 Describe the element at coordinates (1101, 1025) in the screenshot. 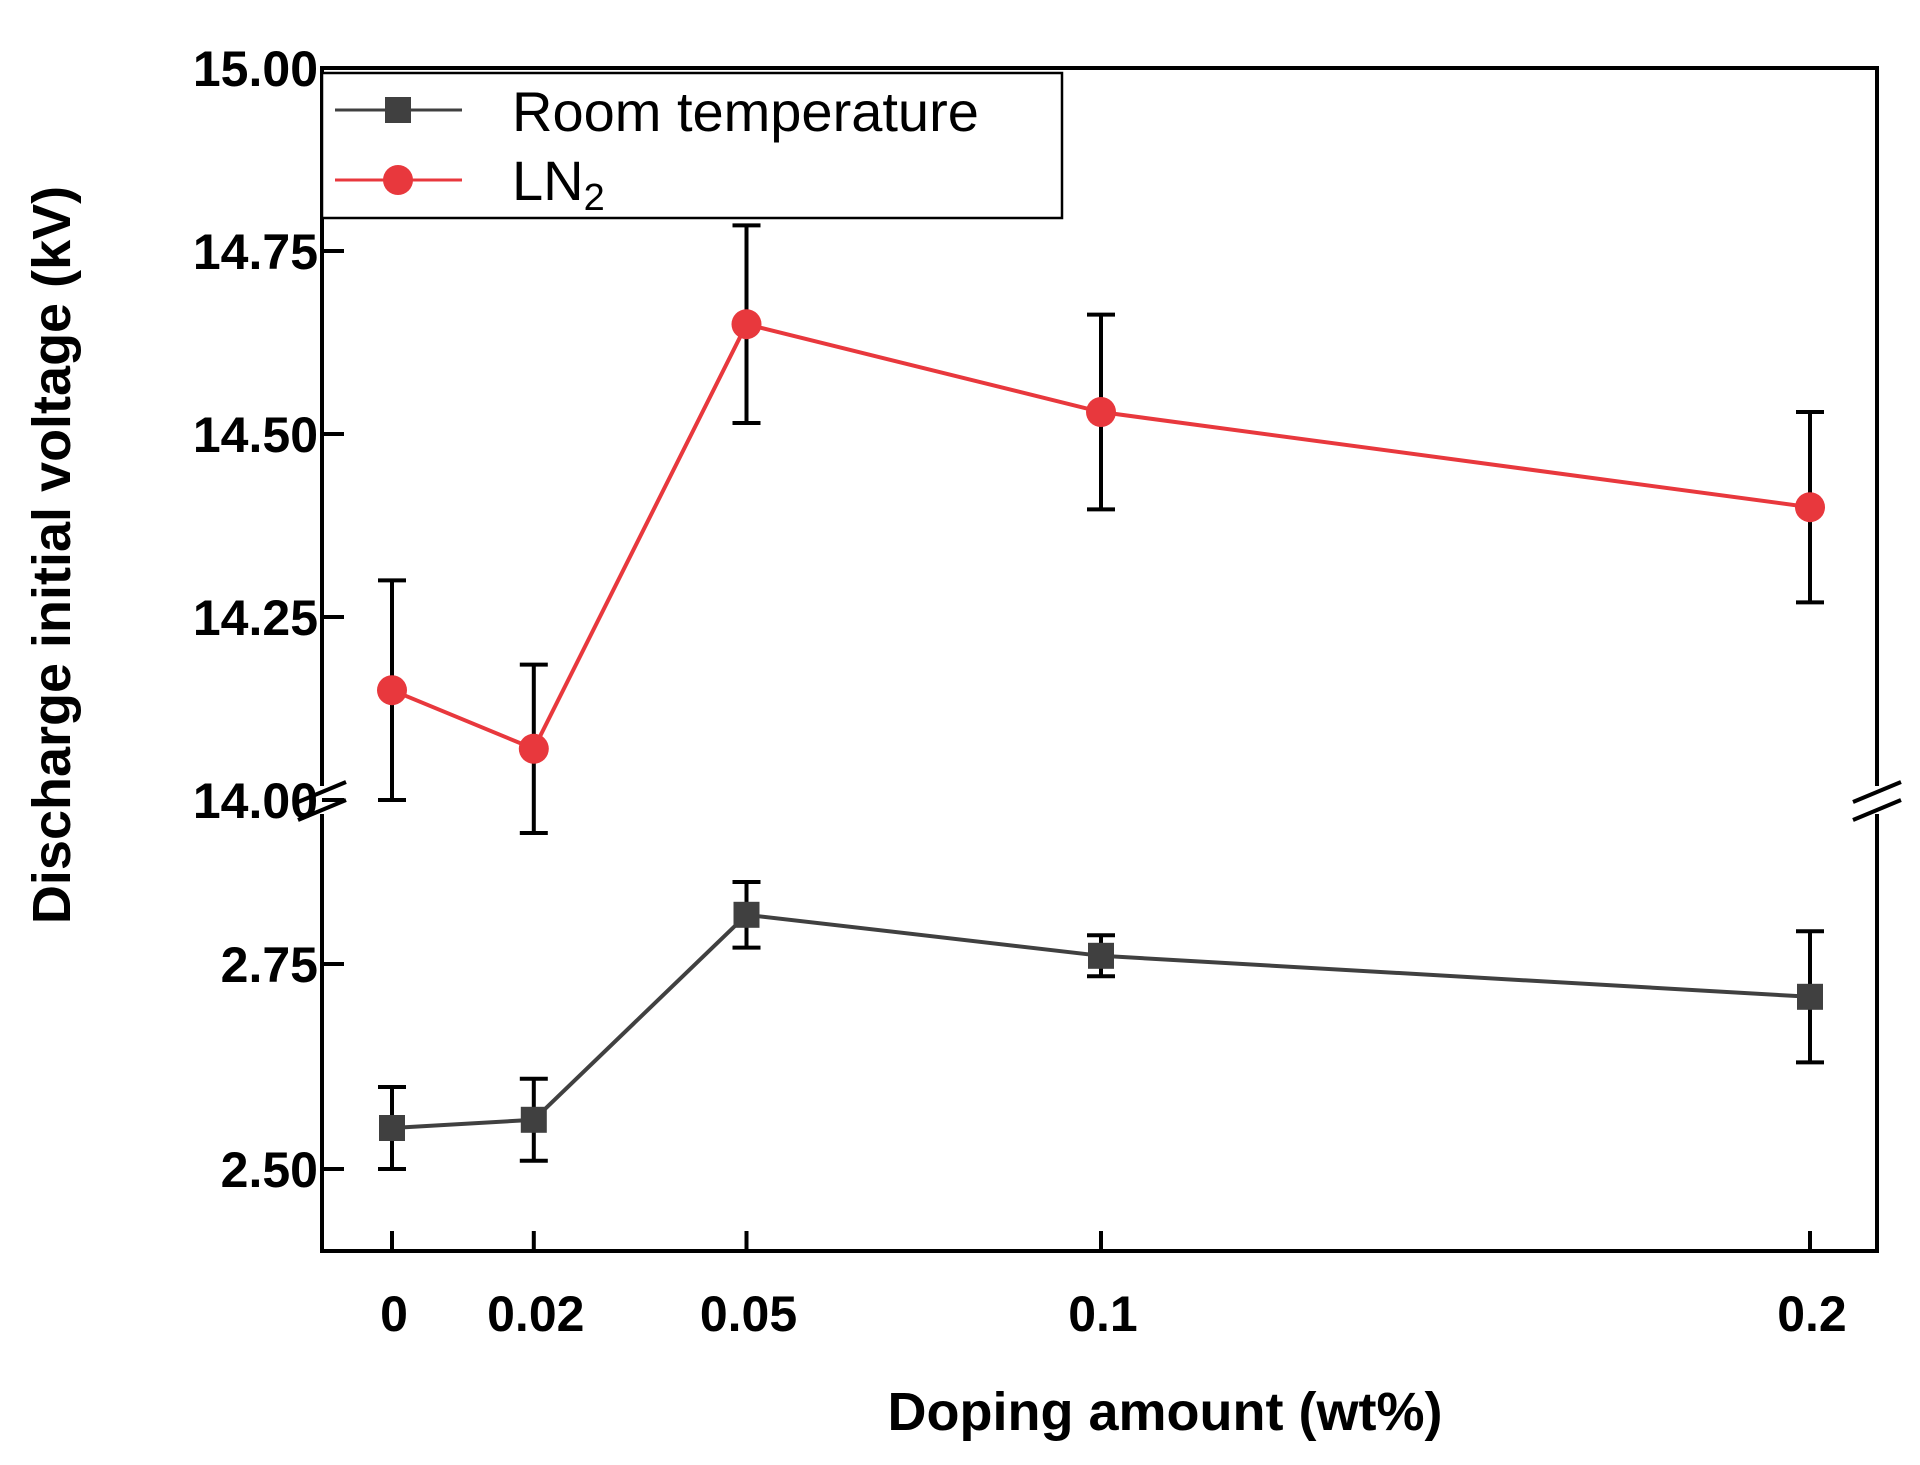

I see `series-room-temperature` at that location.